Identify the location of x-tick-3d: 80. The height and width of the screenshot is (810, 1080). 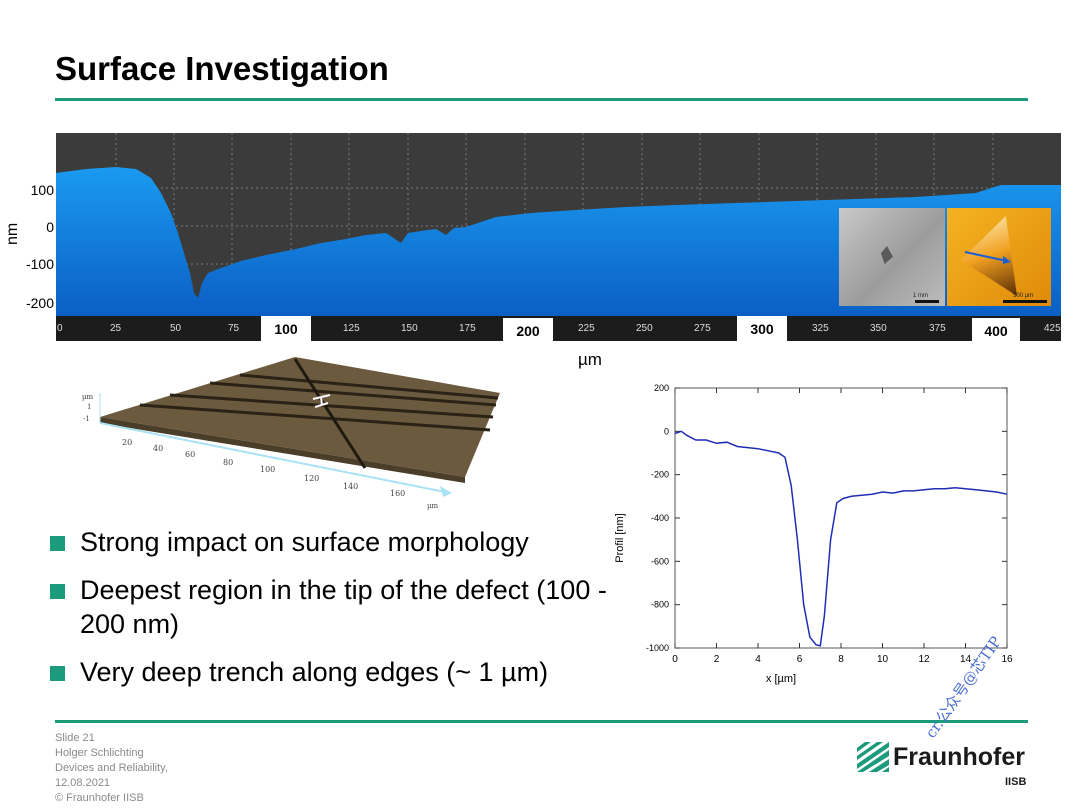
(228, 462).